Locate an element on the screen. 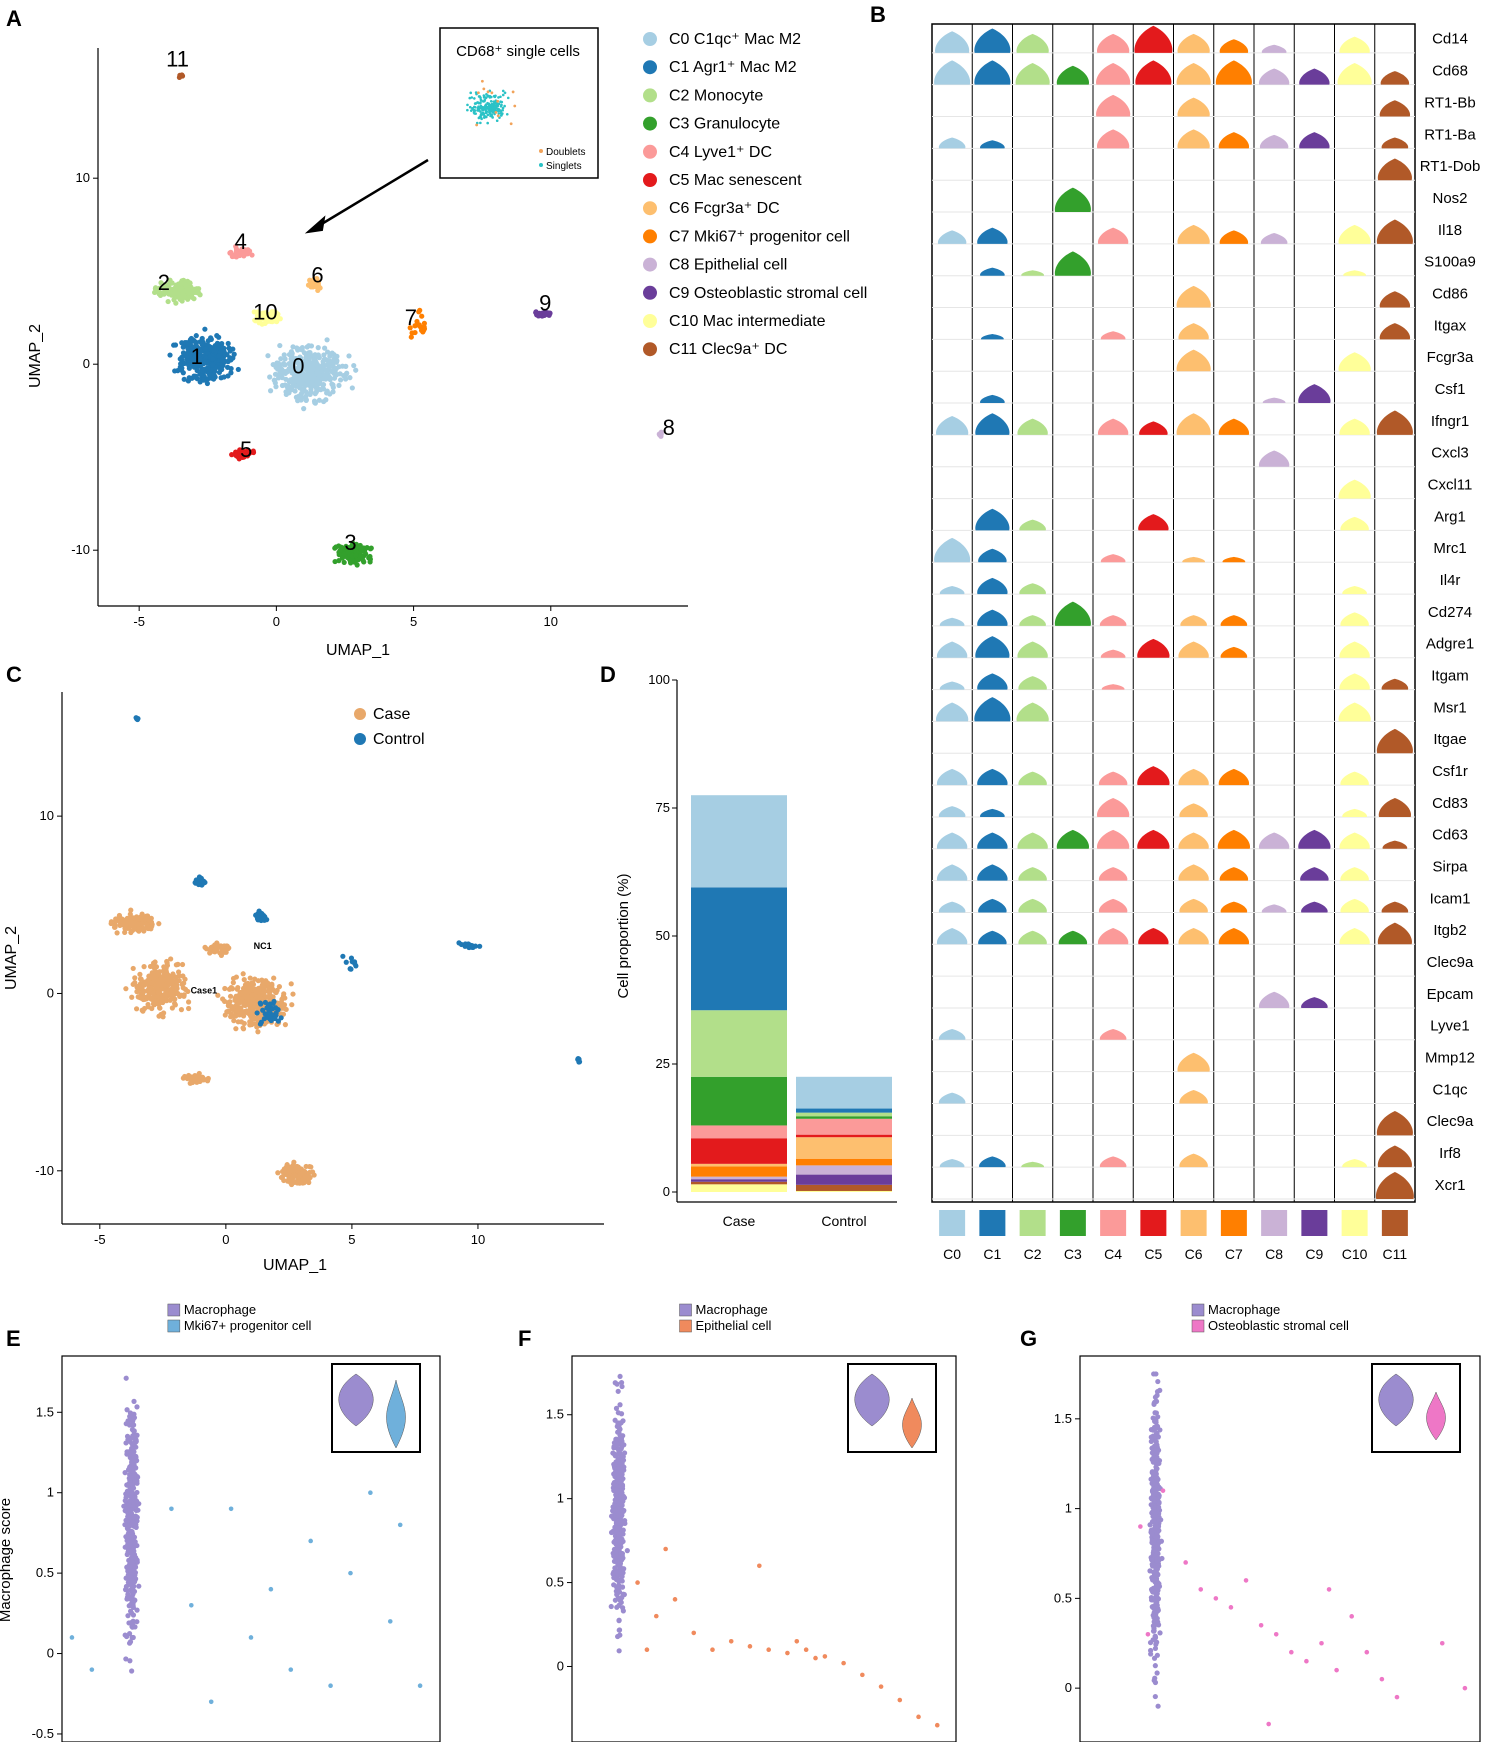 This screenshot has width=1490, height=1742. B-cluster-label: C1 is located at coordinates (992, 1254).